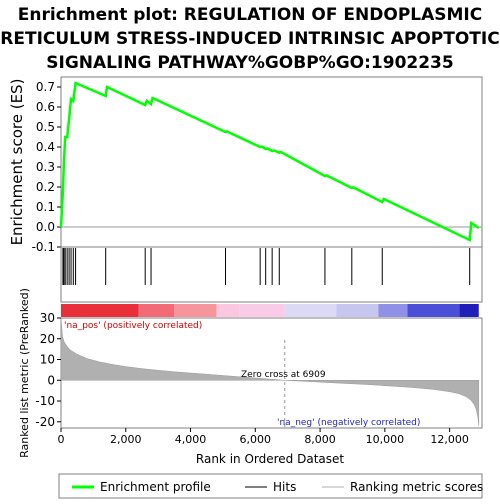  I want to click on legend-frame, so click(270, 486).